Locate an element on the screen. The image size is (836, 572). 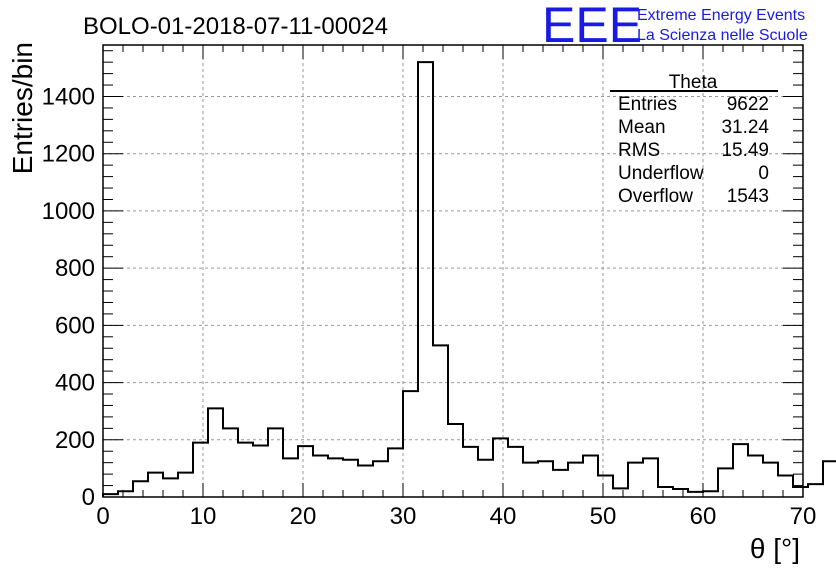
x-tick-label: 40 is located at coordinates (503, 516).